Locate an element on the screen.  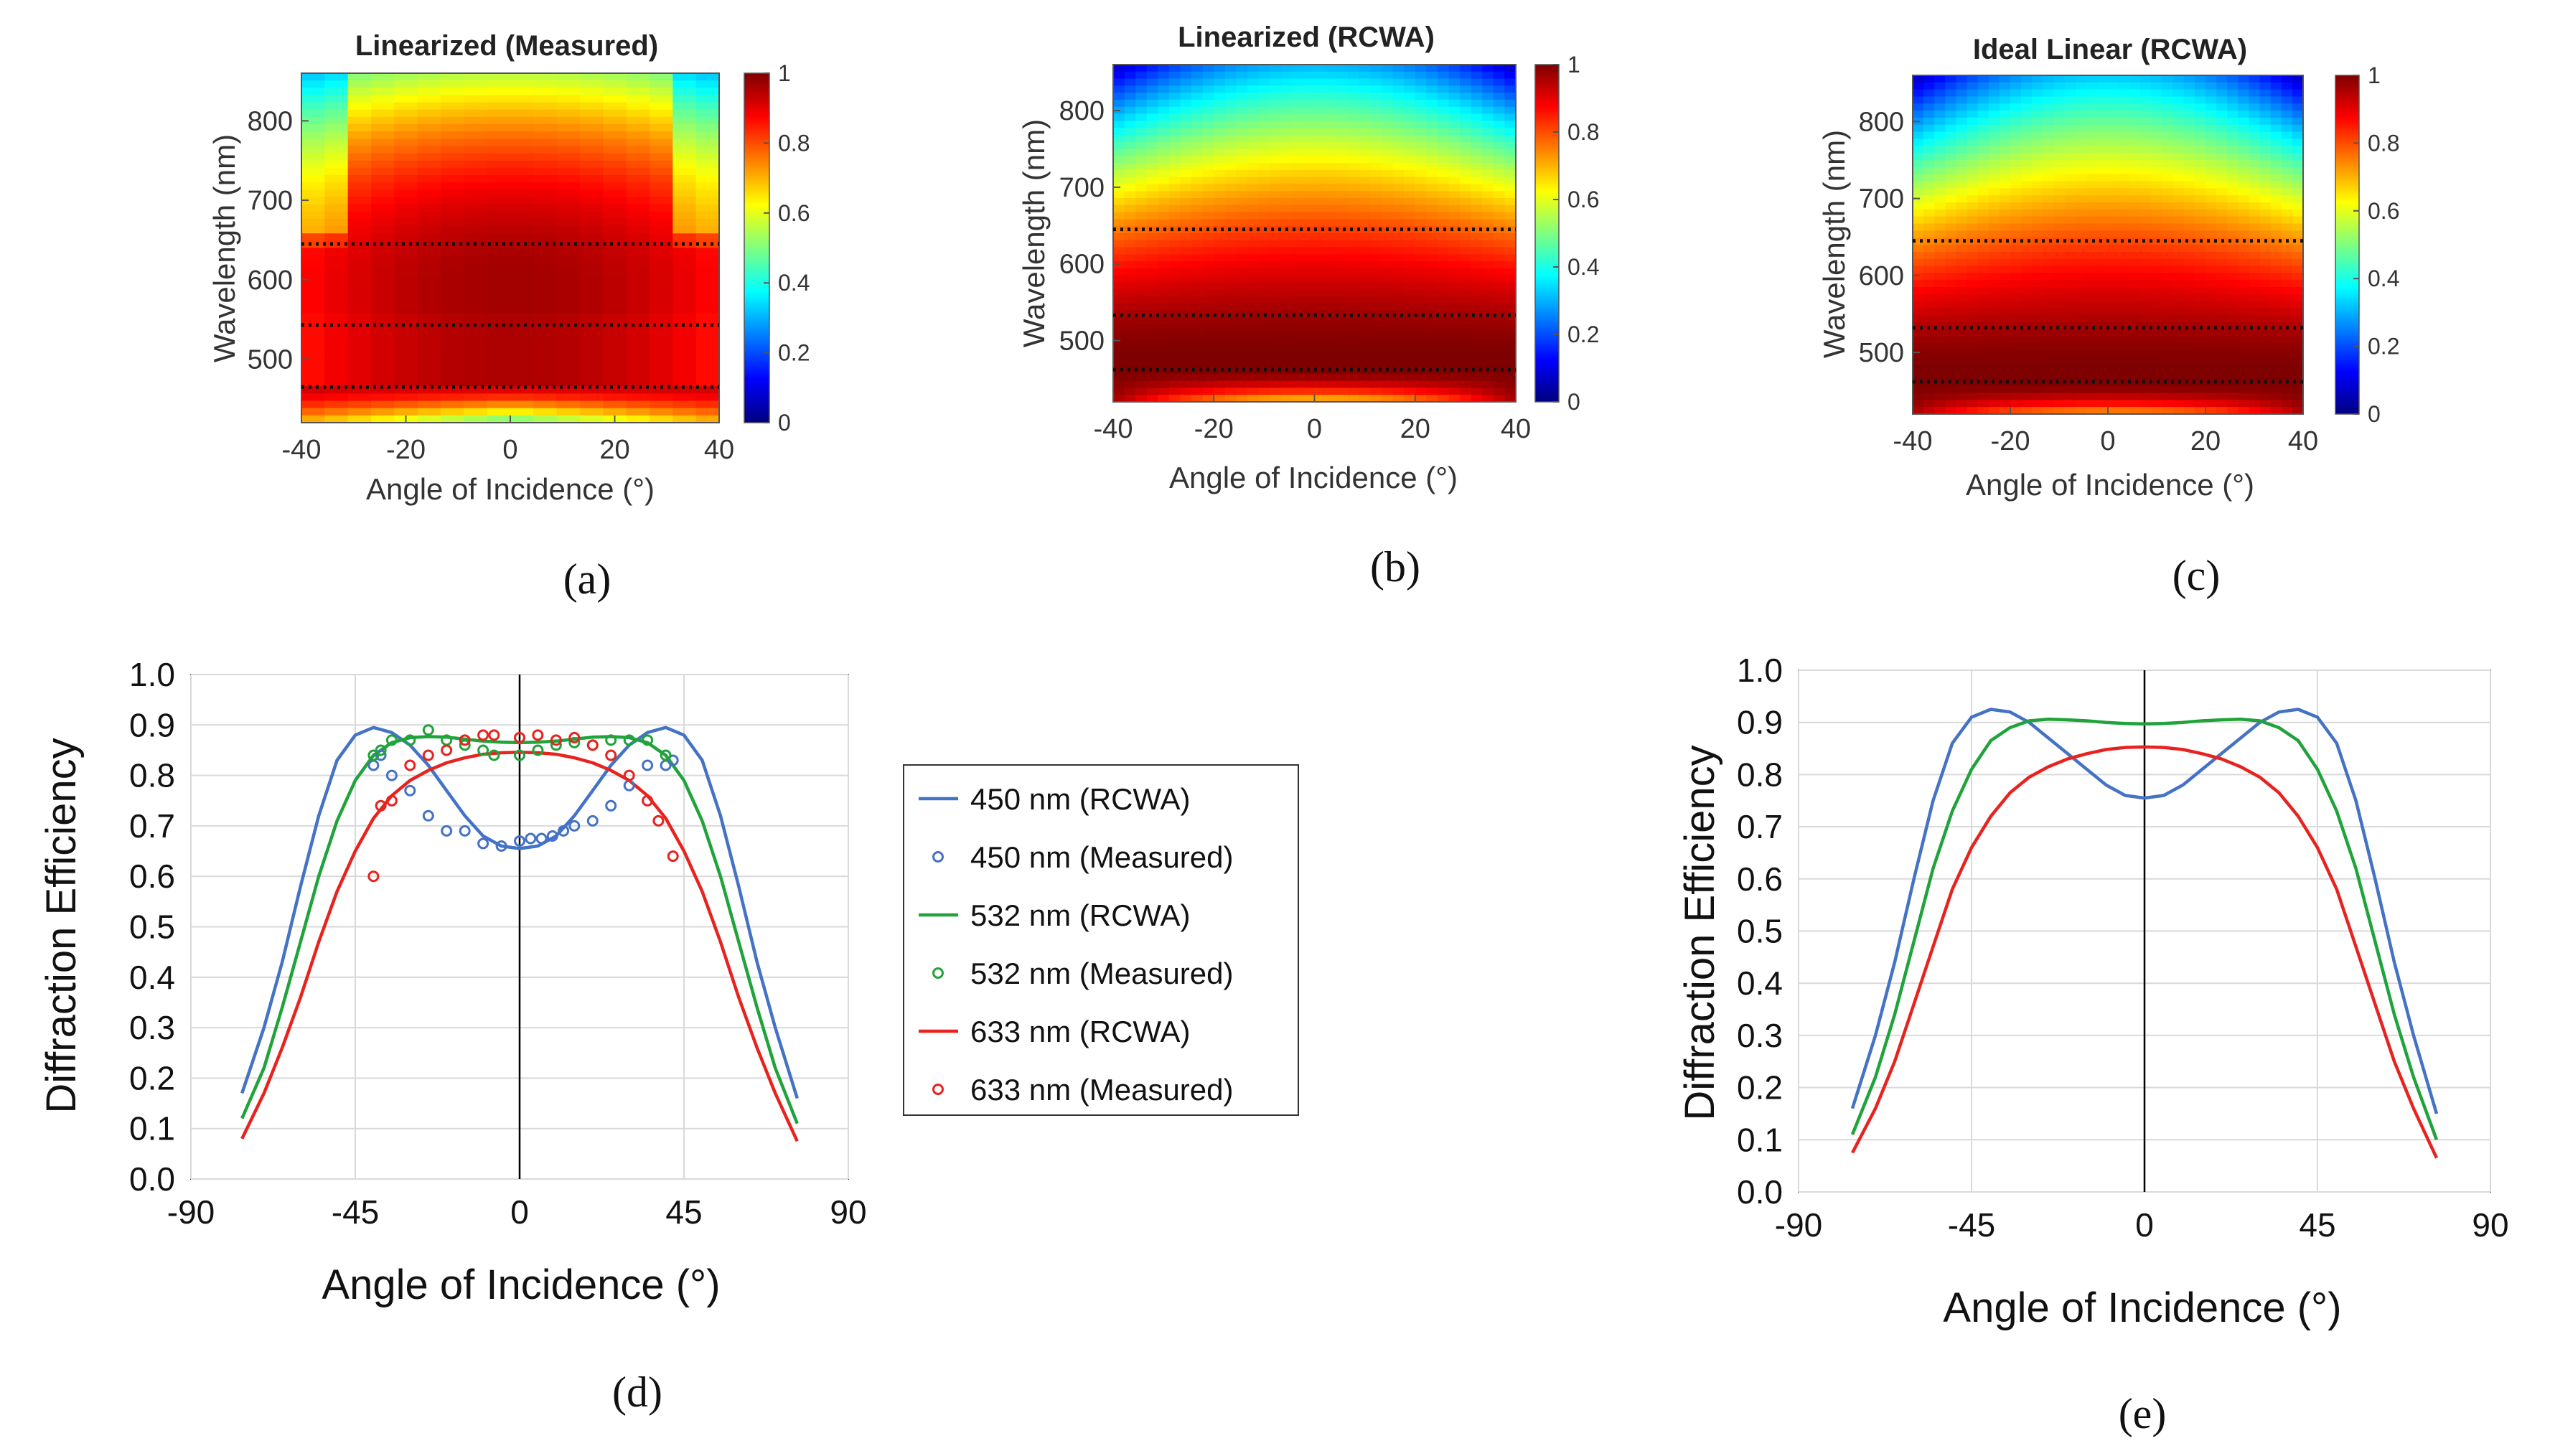
measured-point is located at coordinates (519, 755).